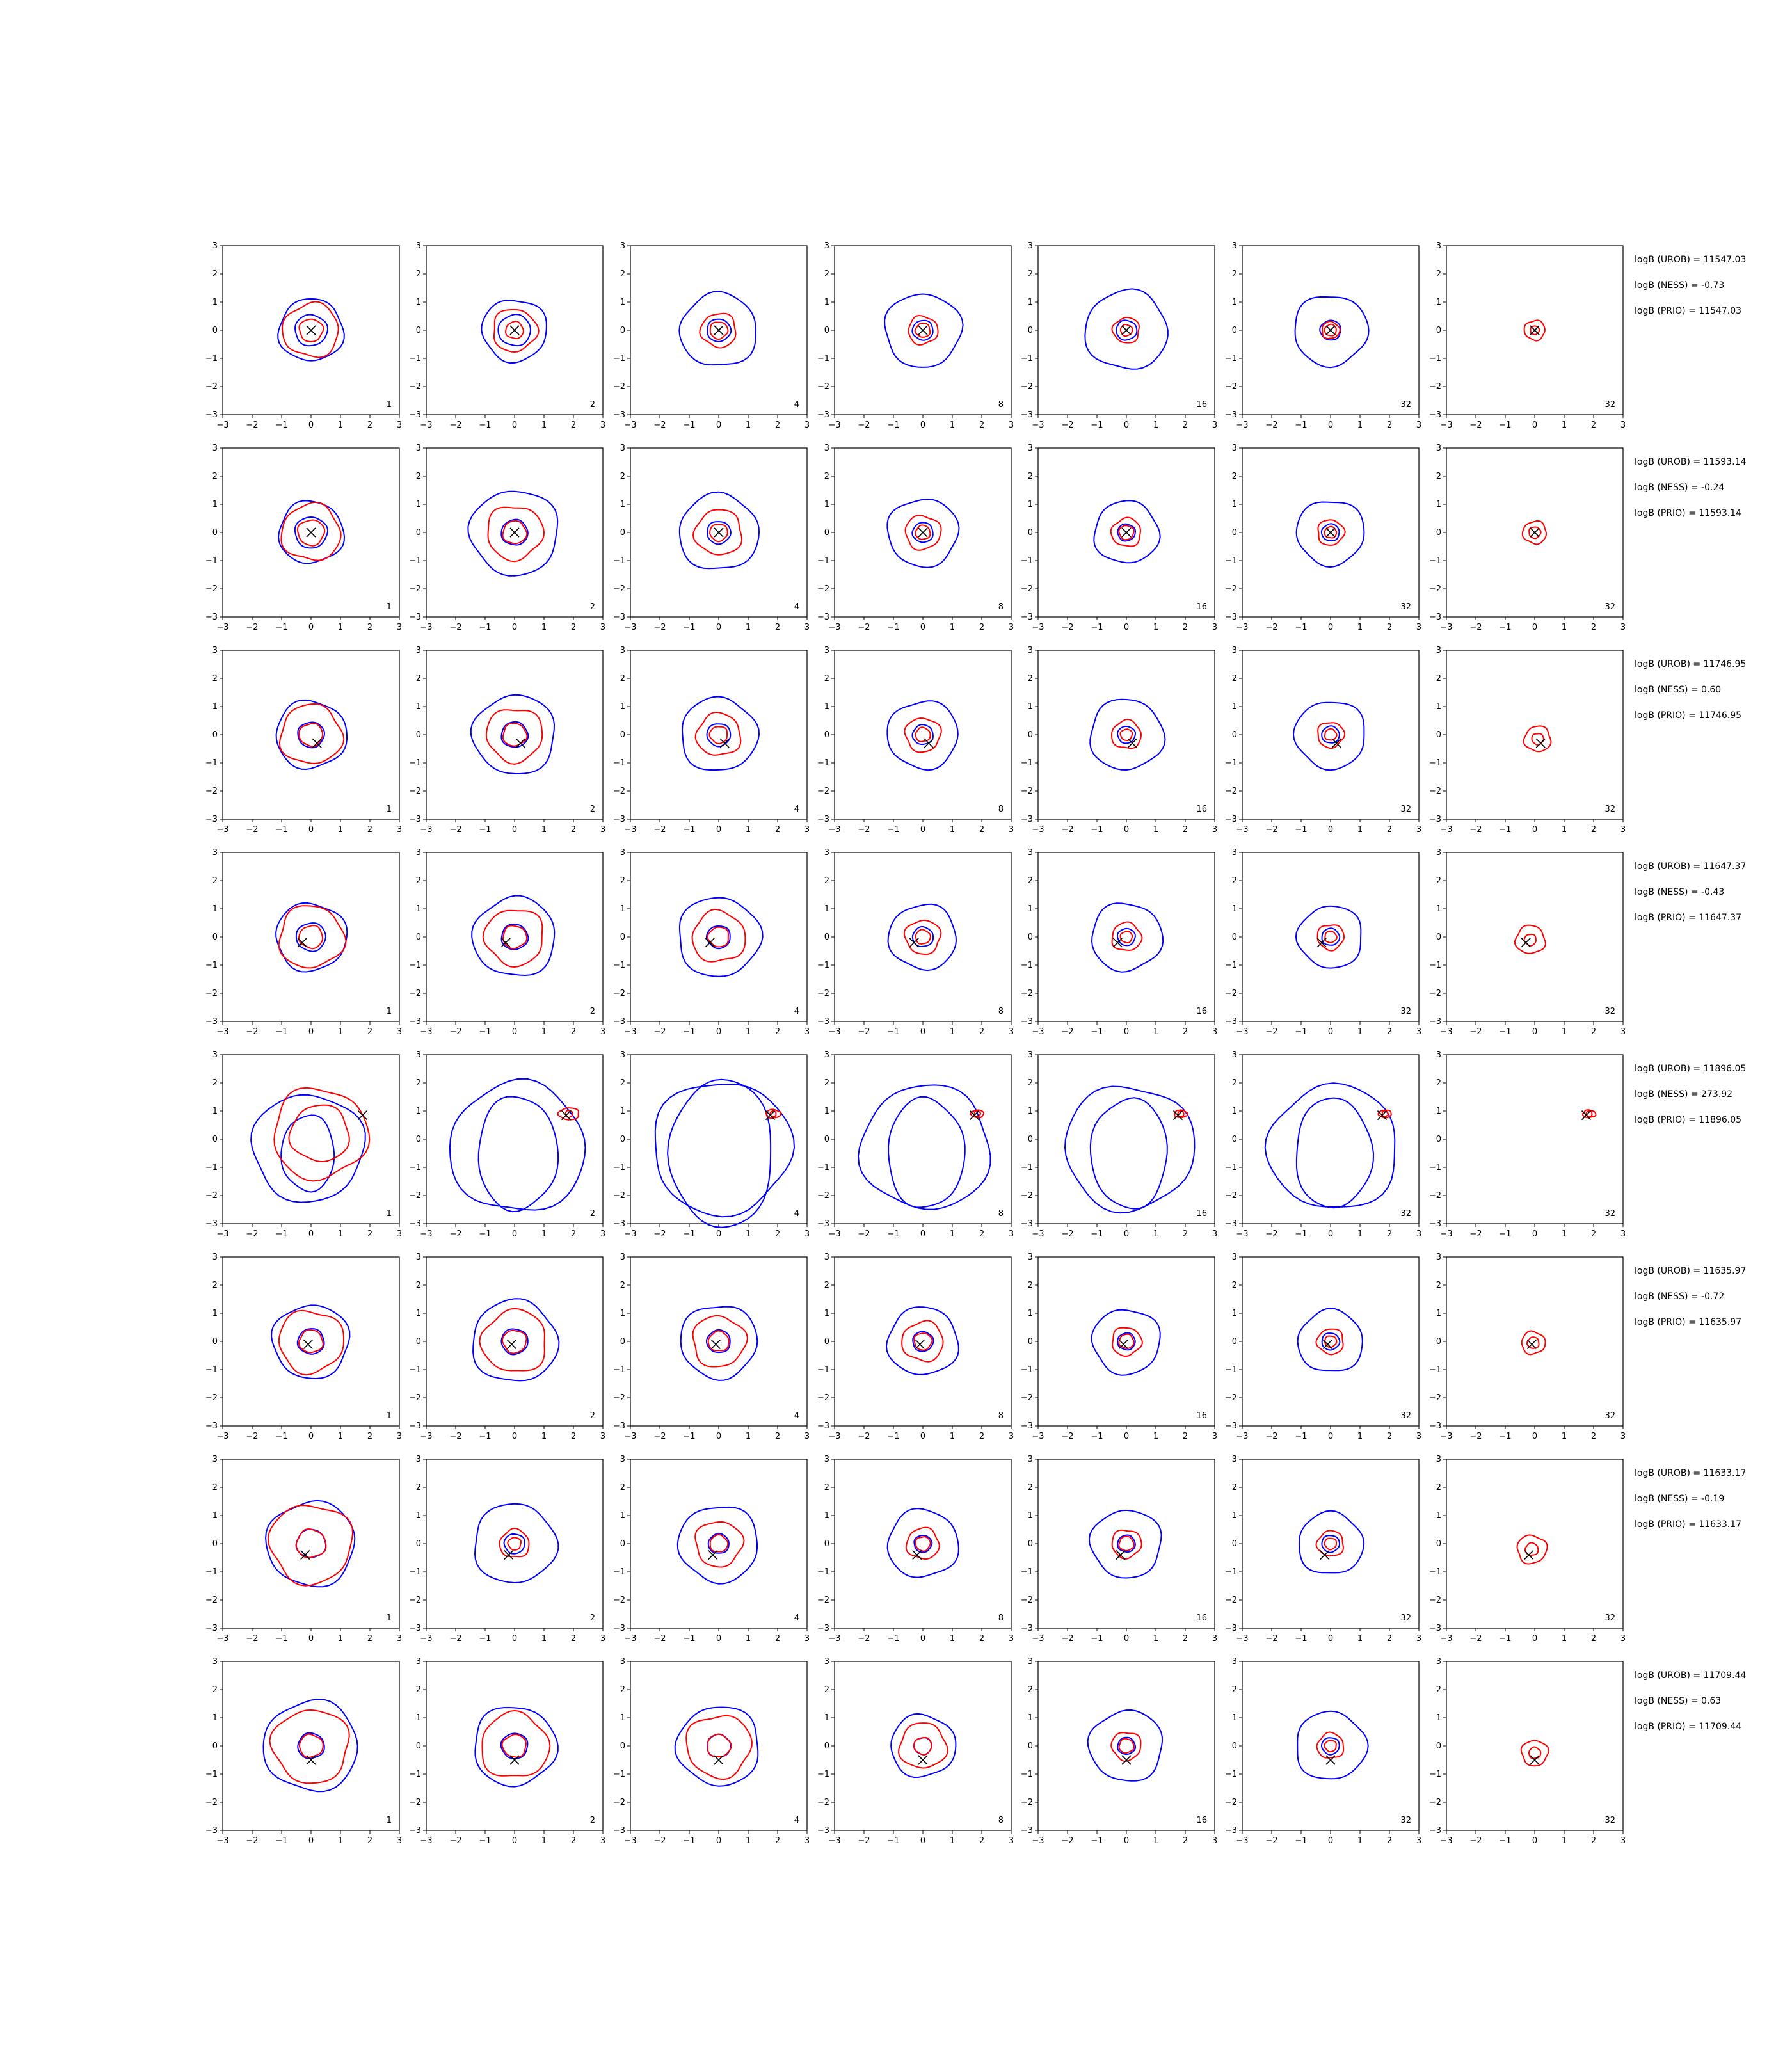  What do you see at coordinates (1201, 607) in the screenshot?
I see `panel-count-label: 16` at bounding box center [1201, 607].